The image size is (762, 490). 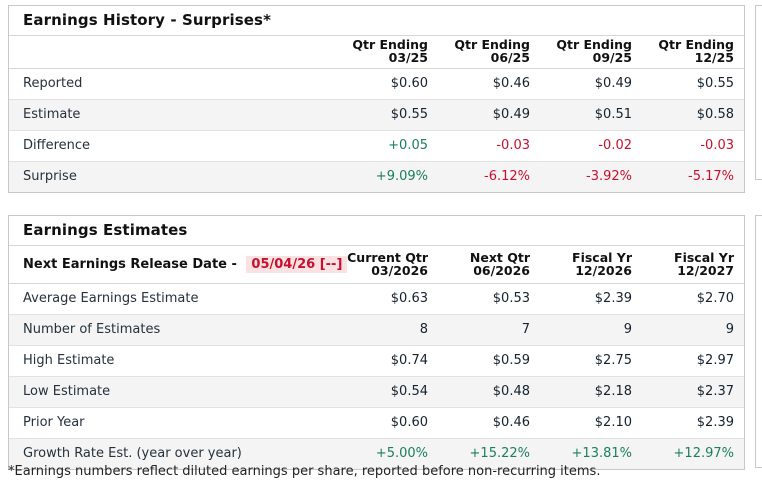 I want to click on cell-value: $0.63, so click(x=409, y=298).